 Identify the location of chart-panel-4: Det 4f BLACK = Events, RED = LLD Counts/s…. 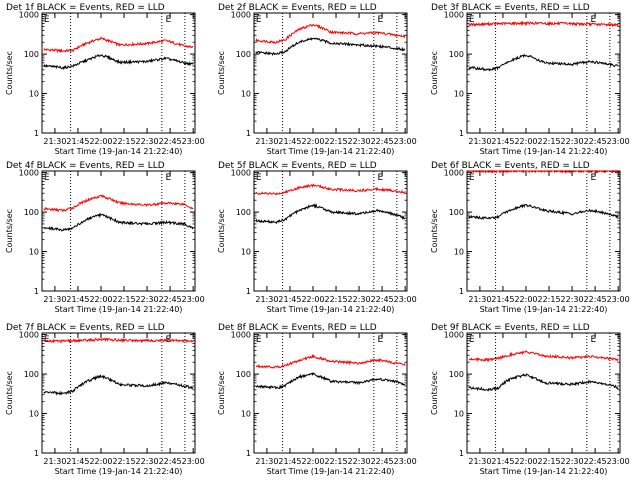
(105, 237).